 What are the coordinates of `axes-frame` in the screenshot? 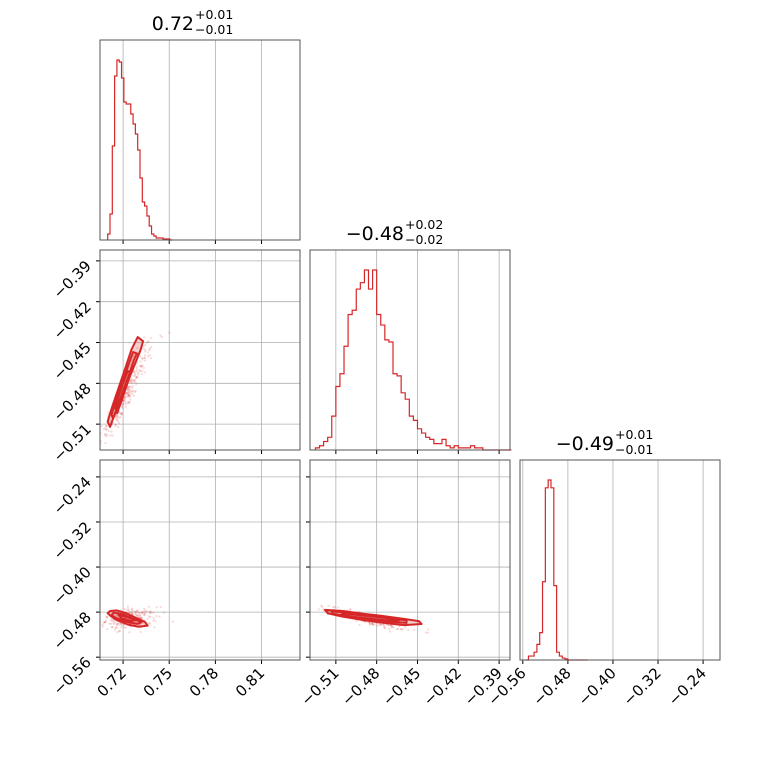 It's located at (410, 350).